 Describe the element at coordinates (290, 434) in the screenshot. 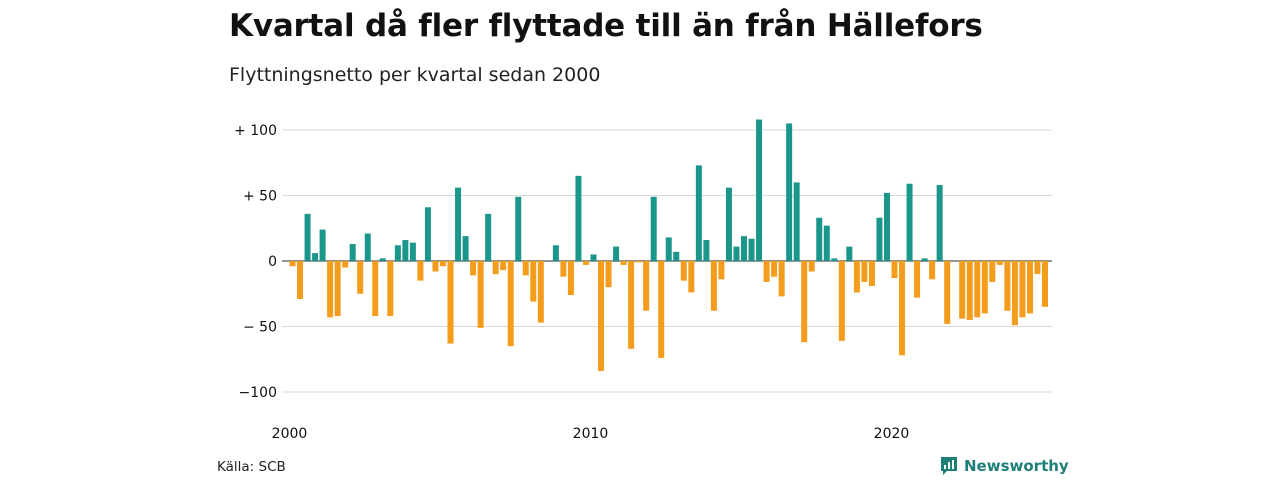

I see `x-tick-label: 2000` at that location.